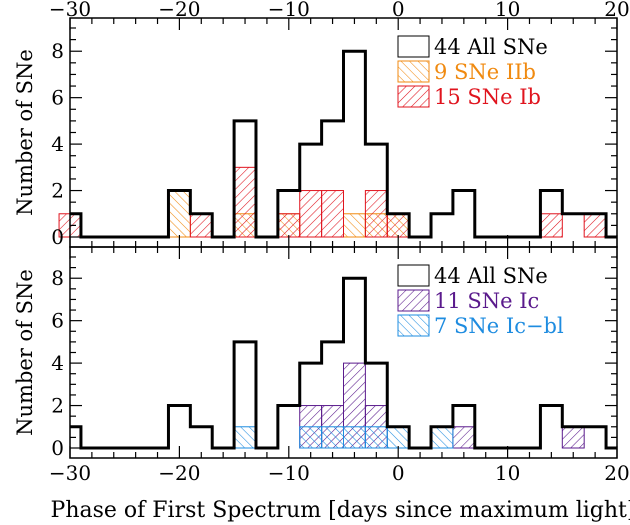  Describe the element at coordinates (398, 473) in the screenshot. I see `x-tick-label-bottom: 0` at that location.